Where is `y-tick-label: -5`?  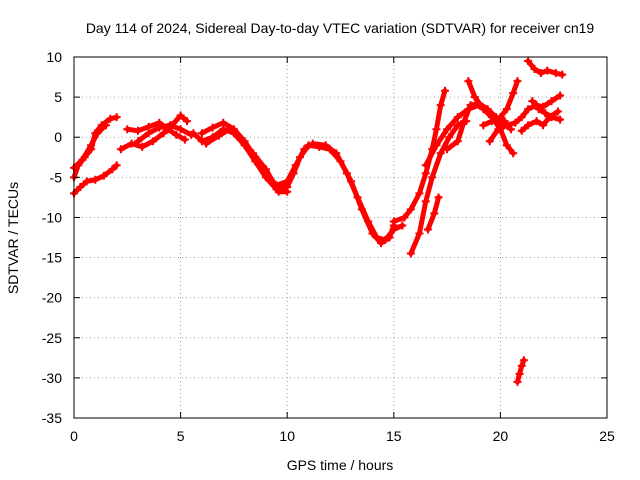 y-tick-label: -5 is located at coordinates (56, 177).